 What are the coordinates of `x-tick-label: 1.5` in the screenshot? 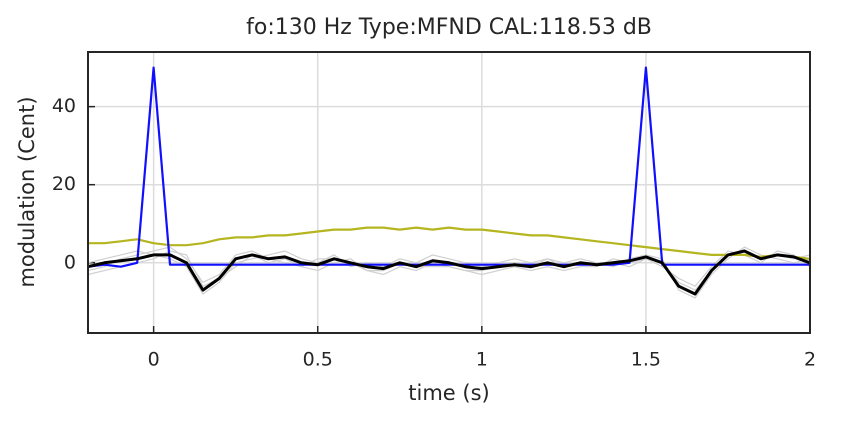 It's located at (646, 360).